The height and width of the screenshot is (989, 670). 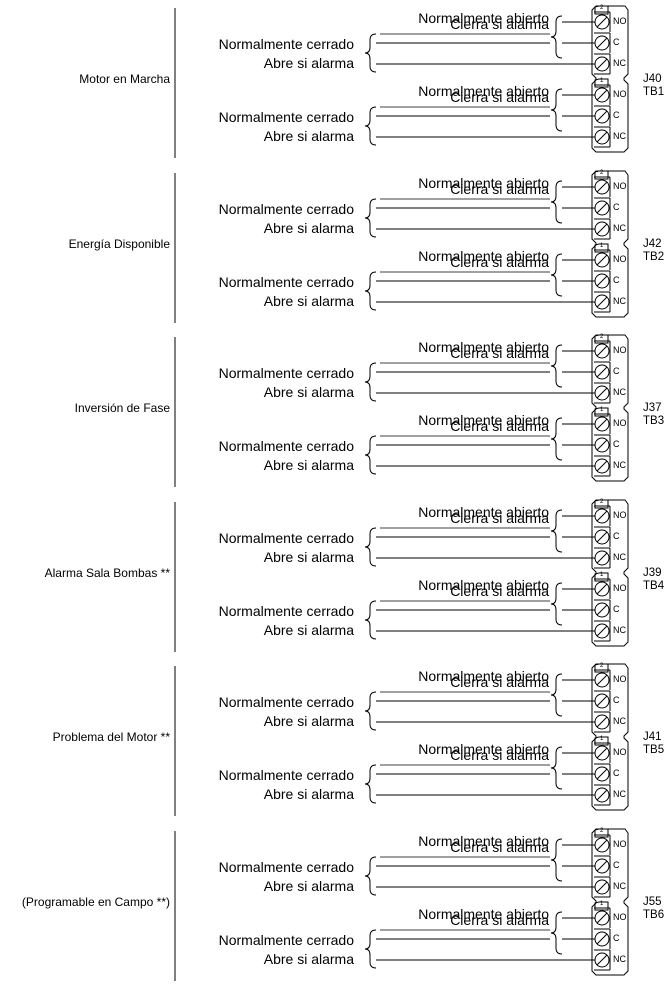 What do you see at coordinates (652, 243) in the screenshot?
I see `jumper-id: J42` at bounding box center [652, 243].